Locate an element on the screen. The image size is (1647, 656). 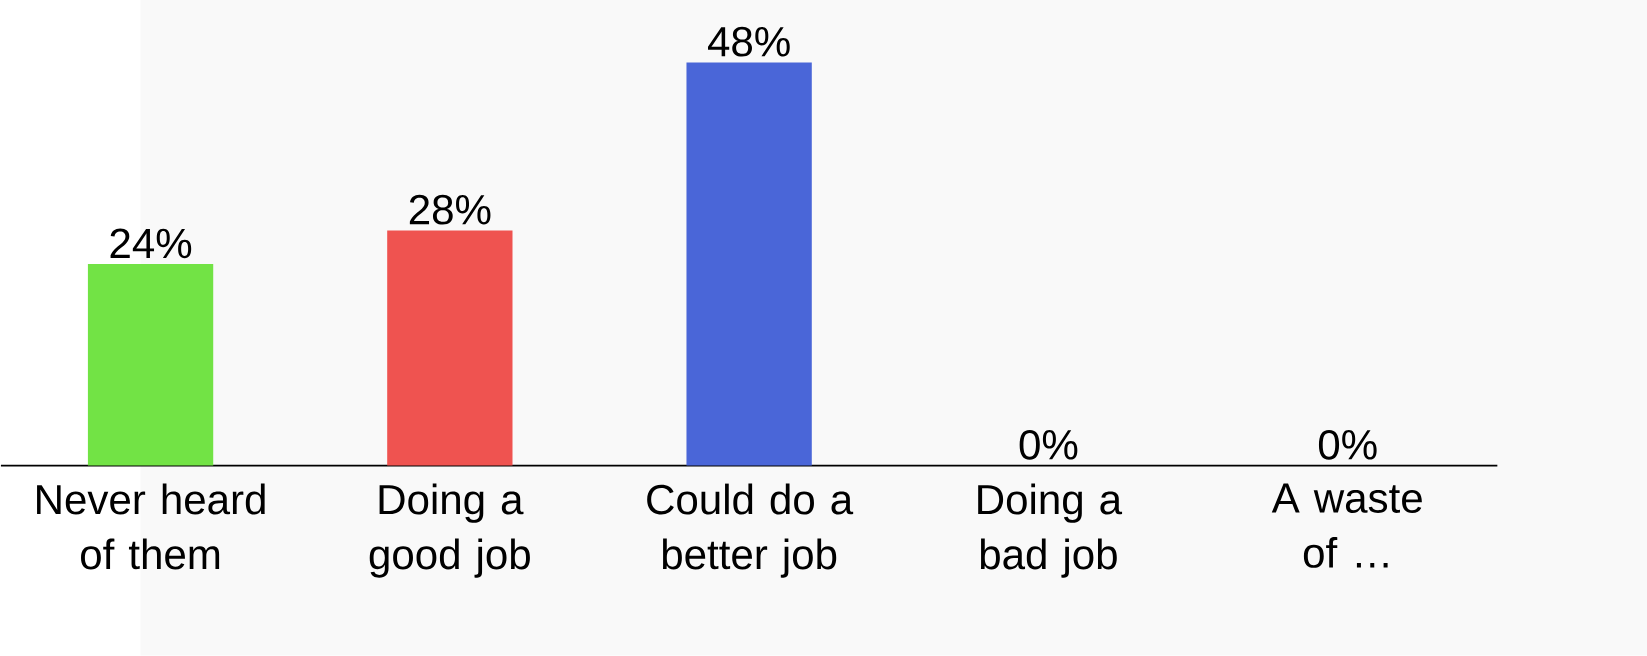
data-label: 48% is located at coordinates (749, 41).